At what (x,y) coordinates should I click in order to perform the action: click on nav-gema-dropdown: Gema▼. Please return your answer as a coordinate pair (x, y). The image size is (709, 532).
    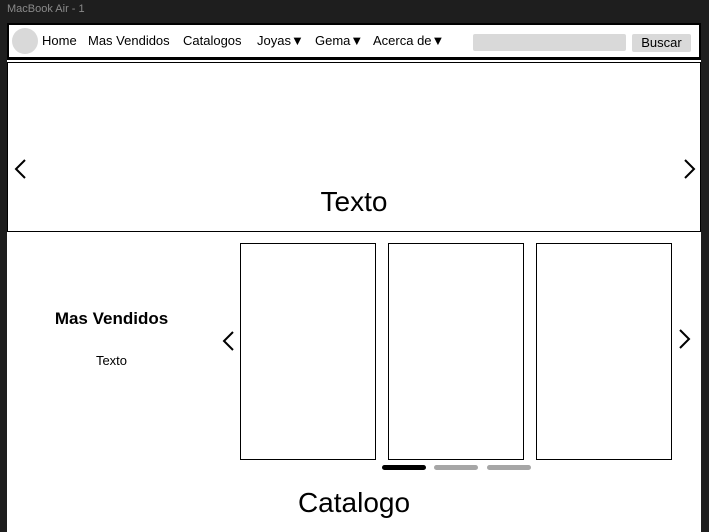
    Looking at the image, I should click on (339, 40).